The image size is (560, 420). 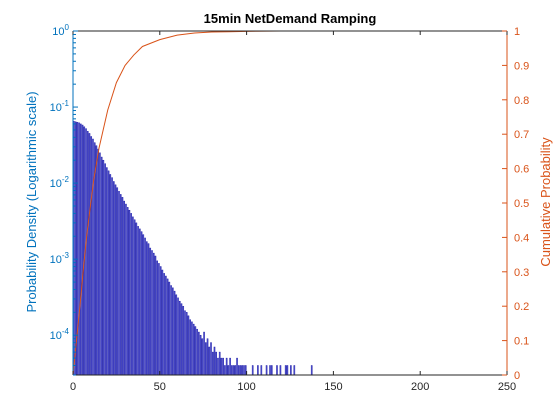 What do you see at coordinates (160, 387) in the screenshot?
I see `x-tick-label: 50` at bounding box center [160, 387].